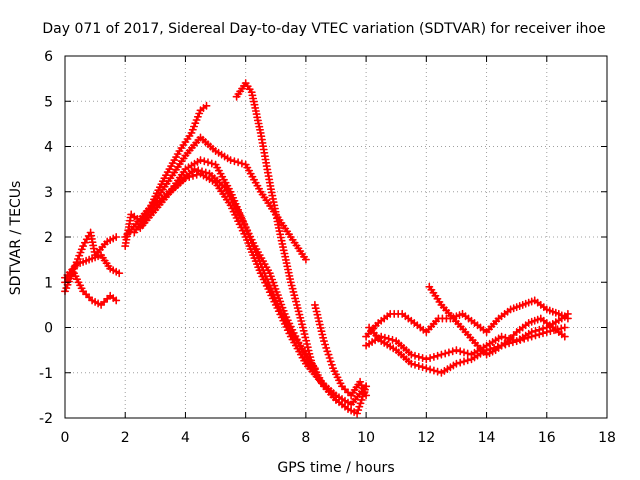 The image size is (640, 480). What do you see at coordinates (48, 57) in the screenshot?
I see `y-tick-label: 6` at bounding box center [48, 57].